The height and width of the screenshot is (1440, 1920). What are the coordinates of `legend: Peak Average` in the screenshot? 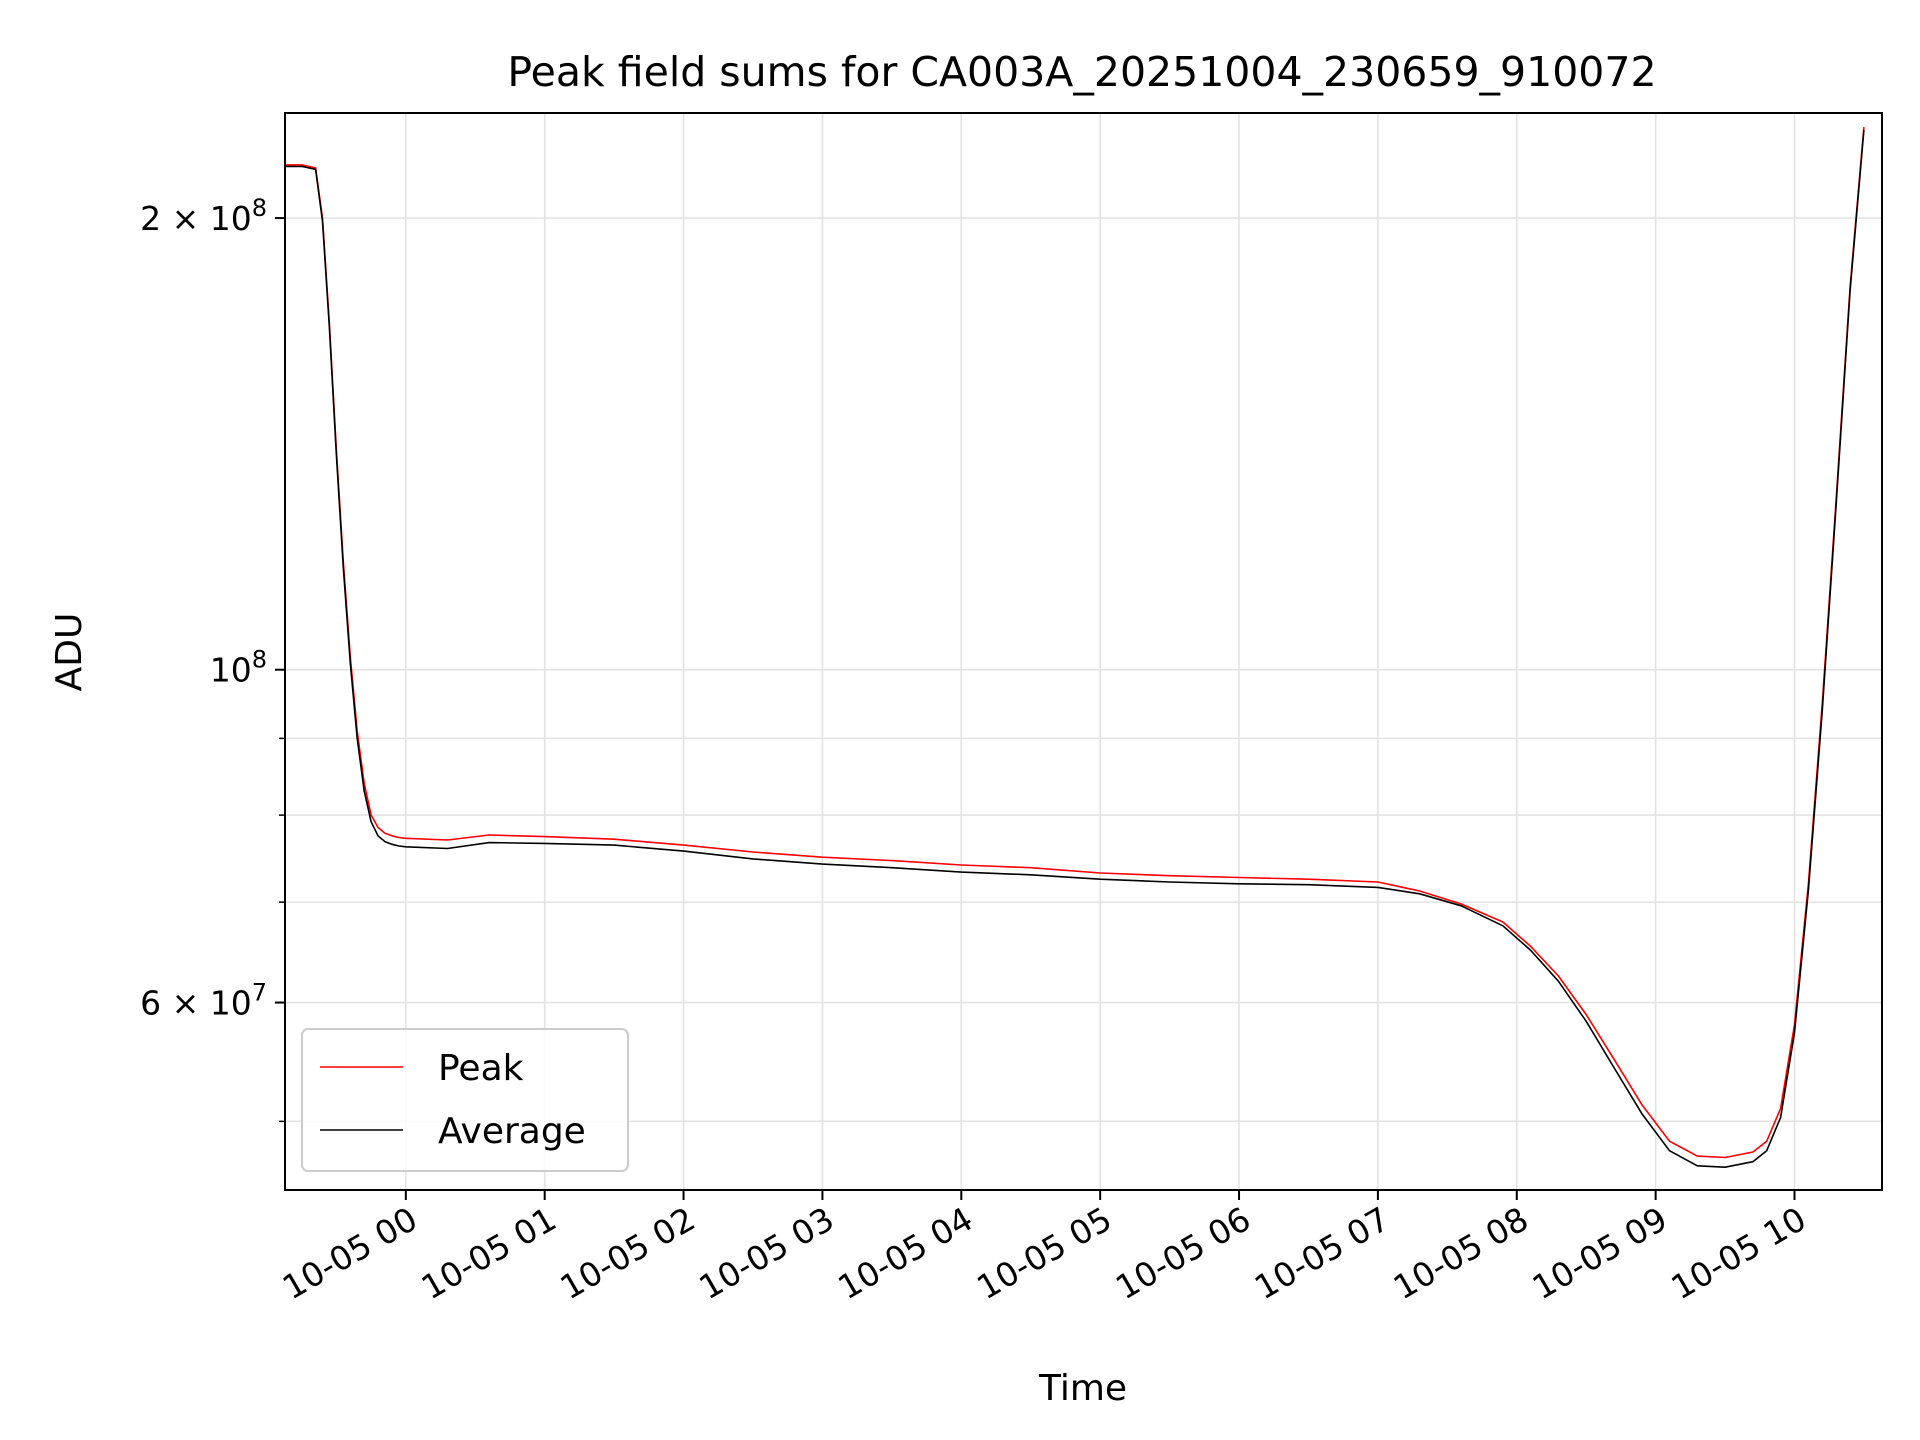 It's located at (465, 1100).